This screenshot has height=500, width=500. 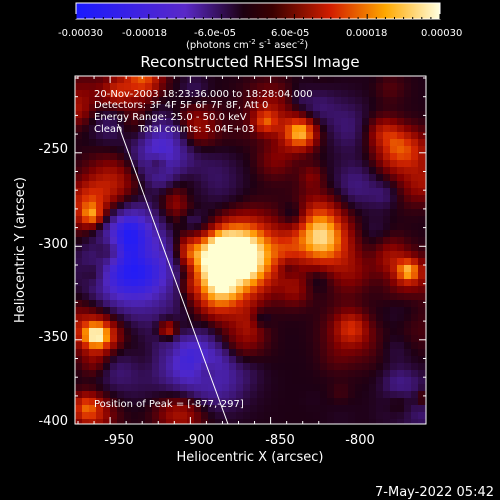 I want to click on colorbar-tick-label: -6.0e-05, so click(x=215, y=33).